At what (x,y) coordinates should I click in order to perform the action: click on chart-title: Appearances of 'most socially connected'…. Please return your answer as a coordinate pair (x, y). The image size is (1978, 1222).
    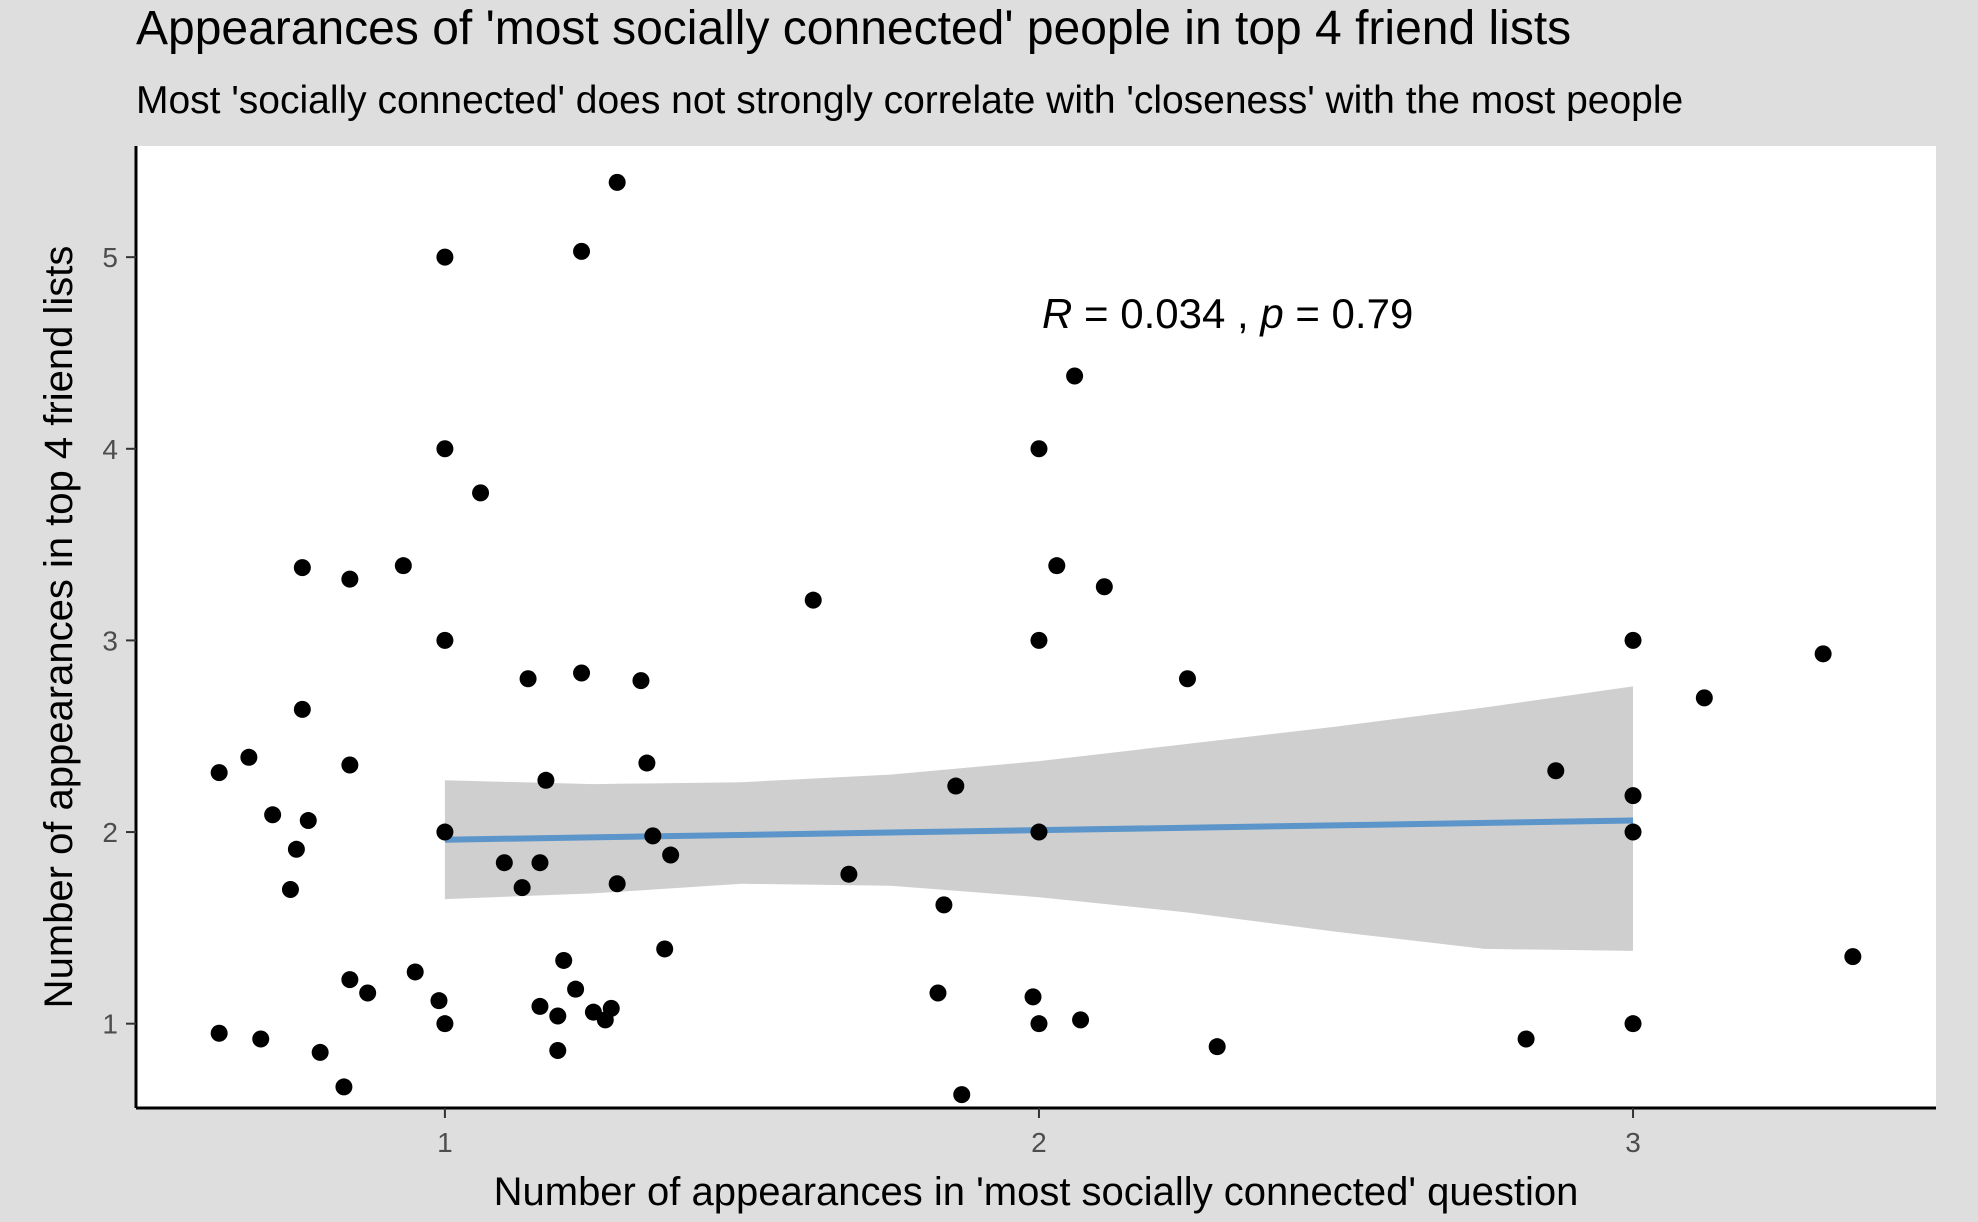
    Looking at the image, I should click on (853, 28).